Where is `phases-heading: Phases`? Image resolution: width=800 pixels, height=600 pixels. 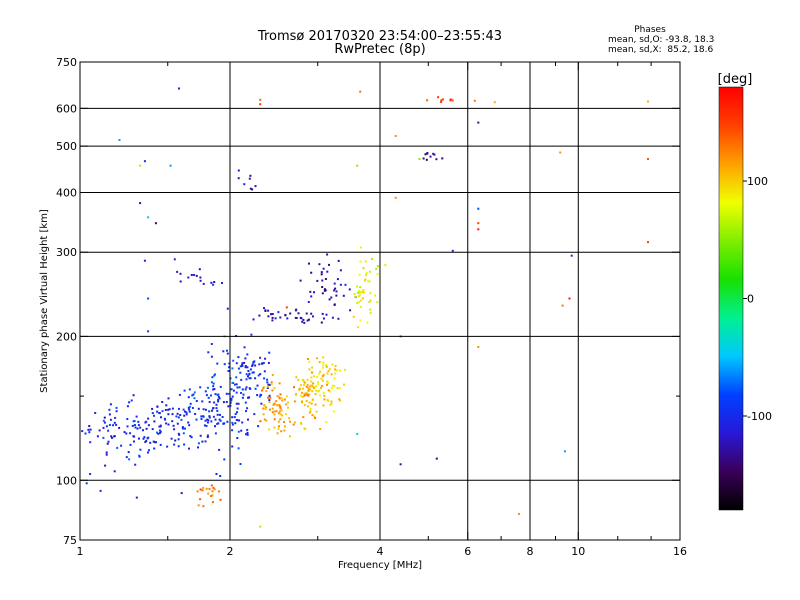
phases-heading: Phases is located at coordinates (650, 30).